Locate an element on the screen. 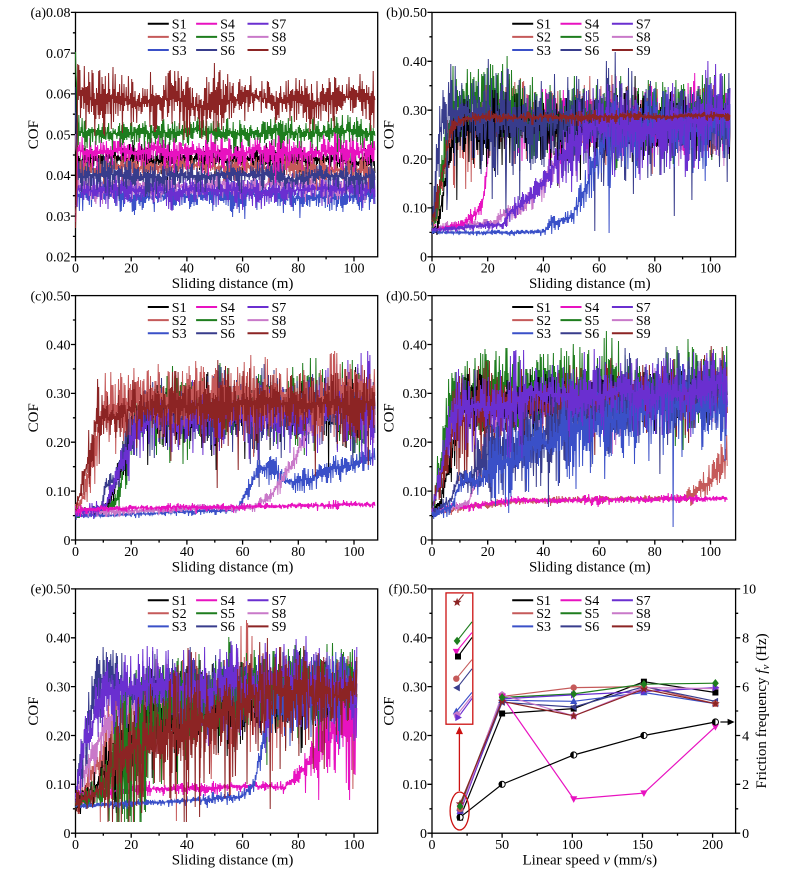 The height and width of the screenshot is (881, 801). svg-text: 10 is located at coordinates (749, 590).